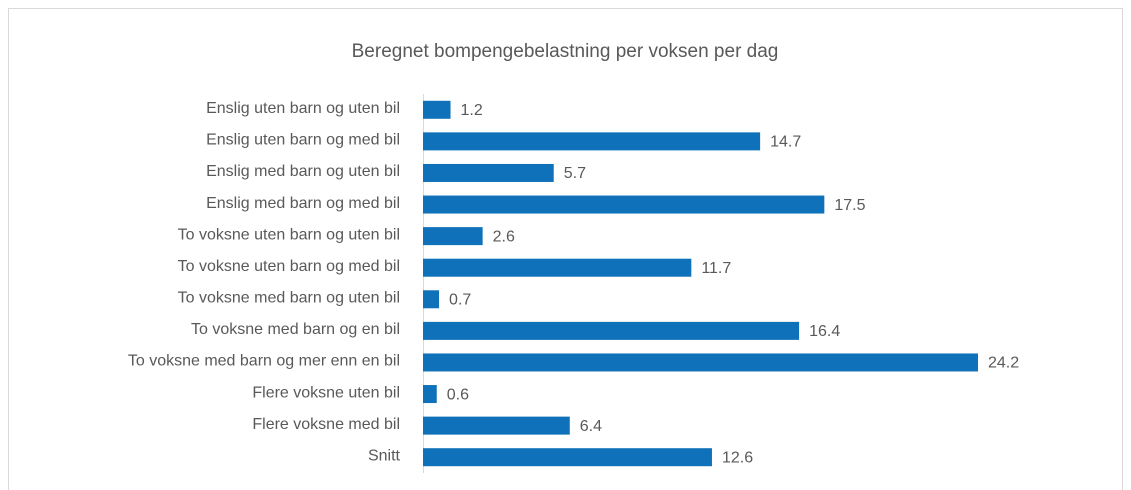  Describe the element at coordinates (591, 426) in the screenshot. I see `data-label: 6.4` at that location.